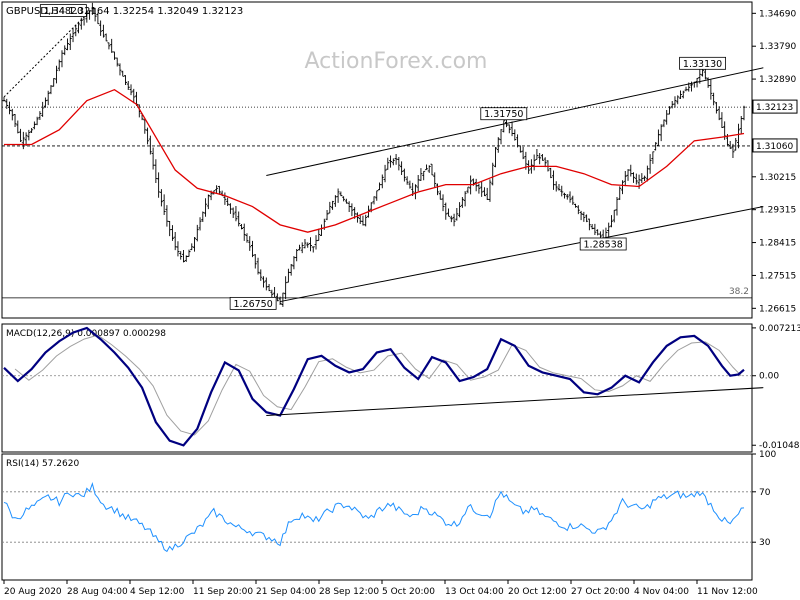  Describe the element at coordinates (474, 592) in the screenshot. I see `x-tick-label: 13 Oct 04:00` at that location.